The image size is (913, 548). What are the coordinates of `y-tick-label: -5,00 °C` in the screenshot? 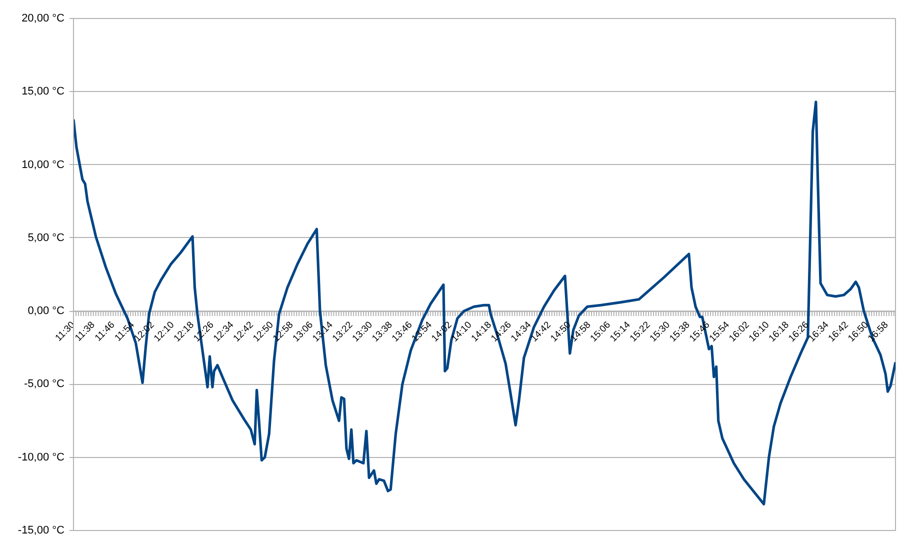 It's located at (44, 384).